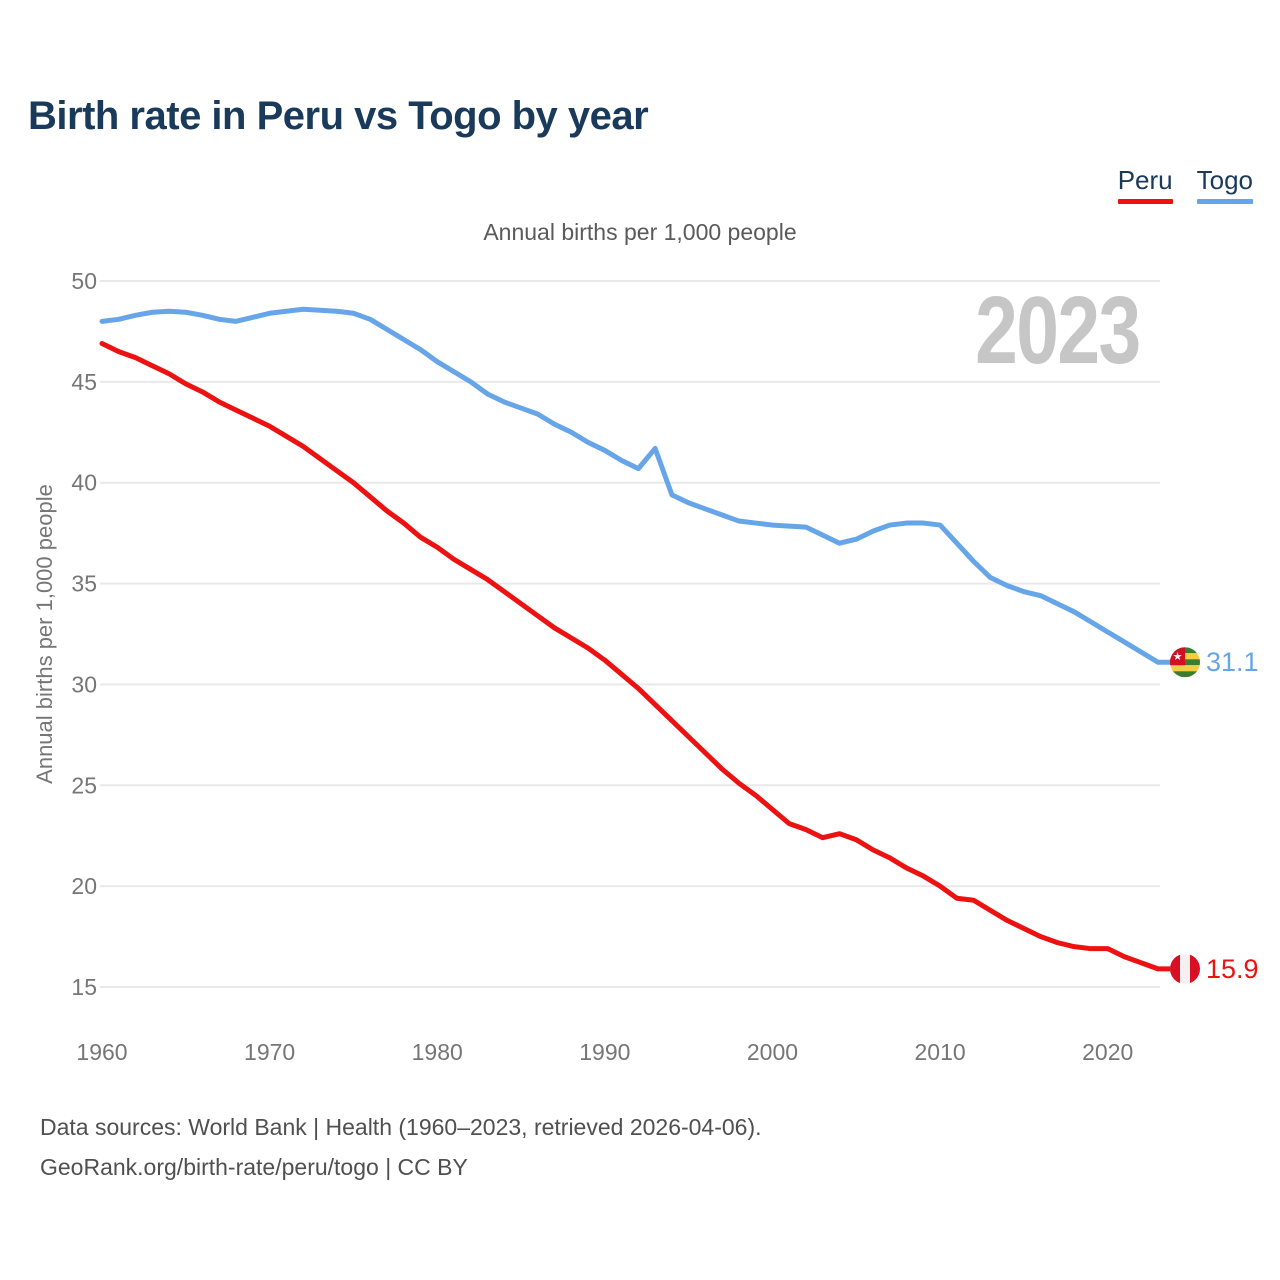 The image size is (1280, 1280). I want to click on legend-item-togo: Togo, so click(1225, 184).